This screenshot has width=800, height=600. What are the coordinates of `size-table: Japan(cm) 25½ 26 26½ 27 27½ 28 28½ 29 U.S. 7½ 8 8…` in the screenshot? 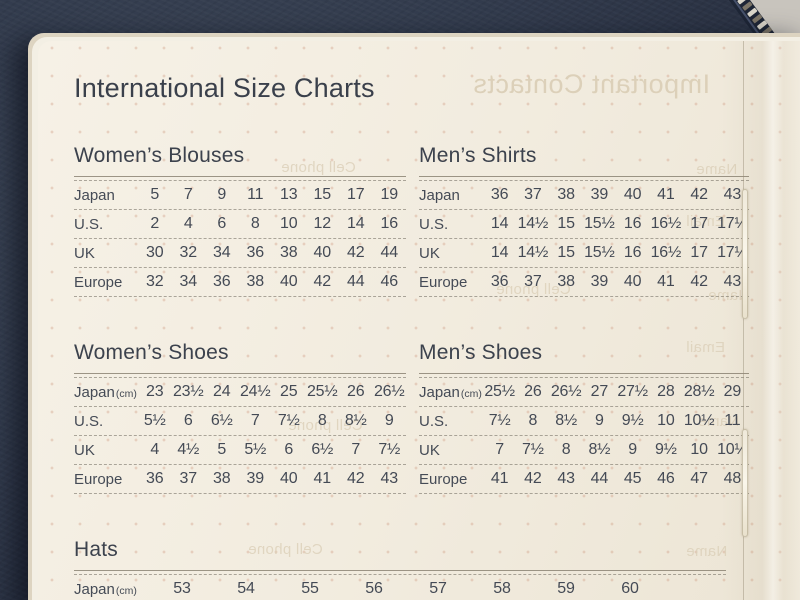 It's located at (584, 435).